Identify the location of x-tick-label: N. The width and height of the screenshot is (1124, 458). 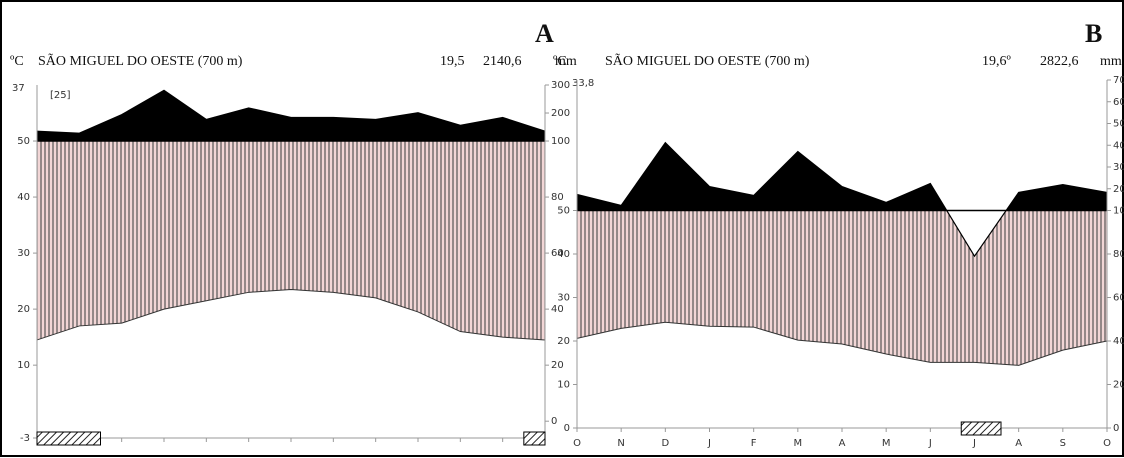
(620, 443).